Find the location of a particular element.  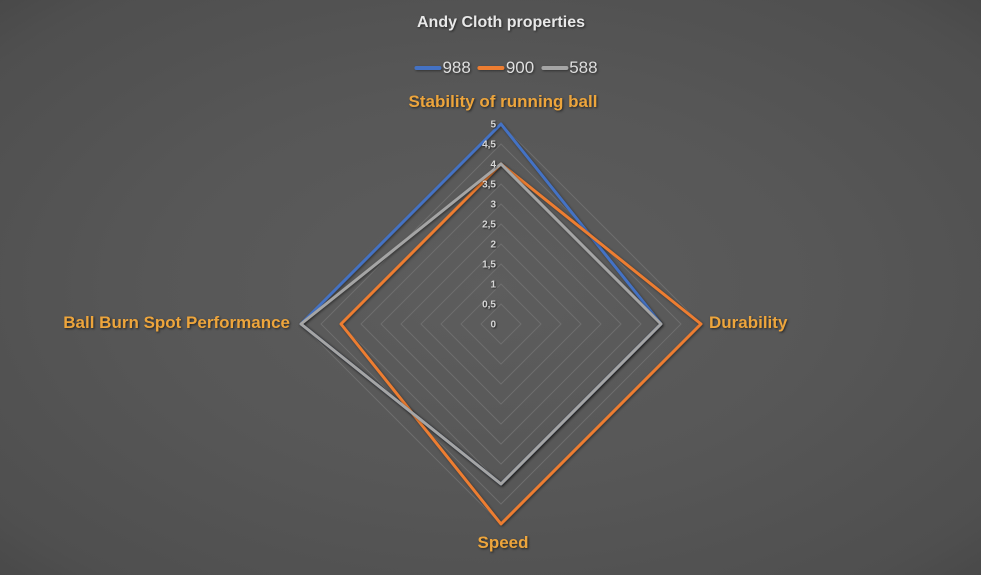

axis-label-speed: Speed is located at coordinates (503, 542).